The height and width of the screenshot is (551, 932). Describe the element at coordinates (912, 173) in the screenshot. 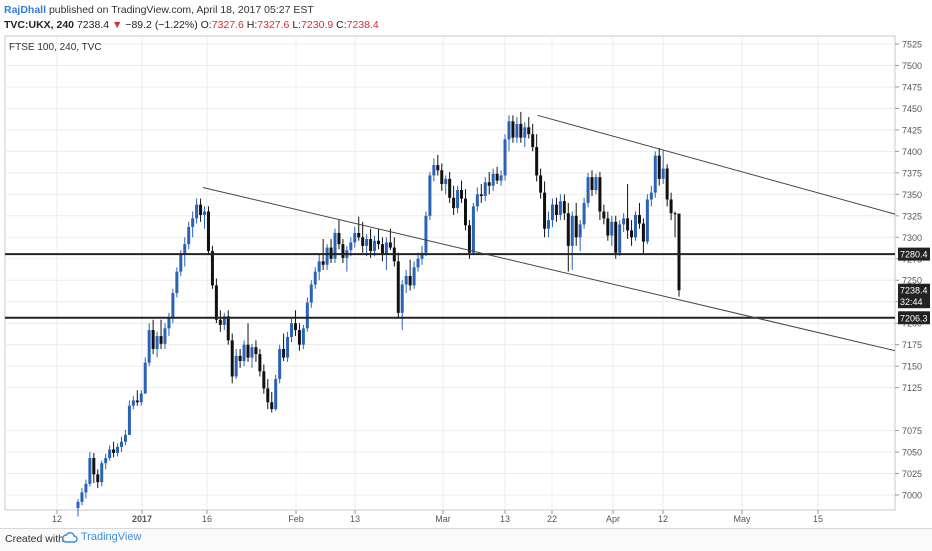

I see `y-tick-label: 7375` at that location.